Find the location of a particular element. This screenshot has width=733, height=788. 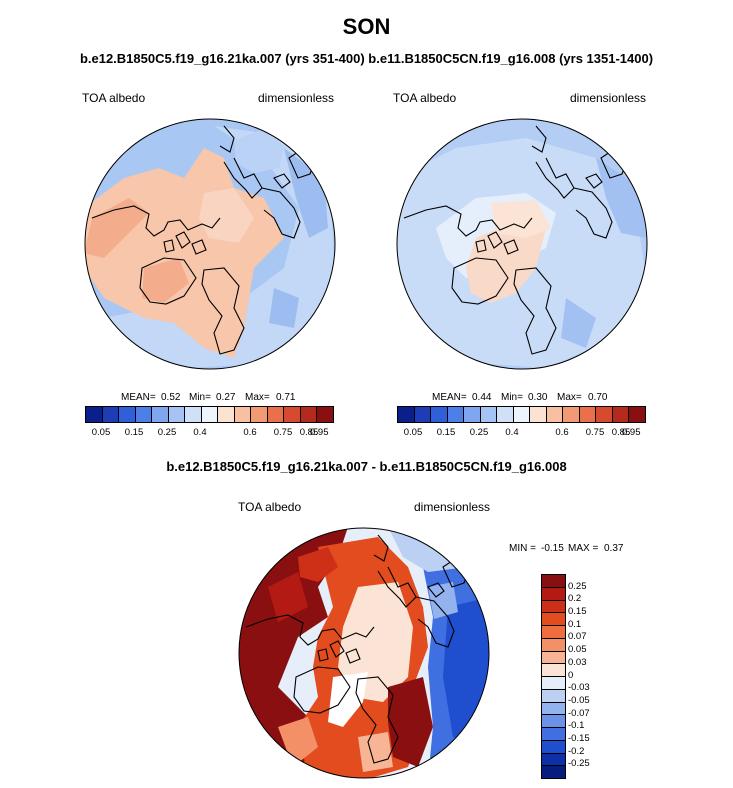

diff-colorbar-tick: 0.05 is located at coordinates (577, 650).